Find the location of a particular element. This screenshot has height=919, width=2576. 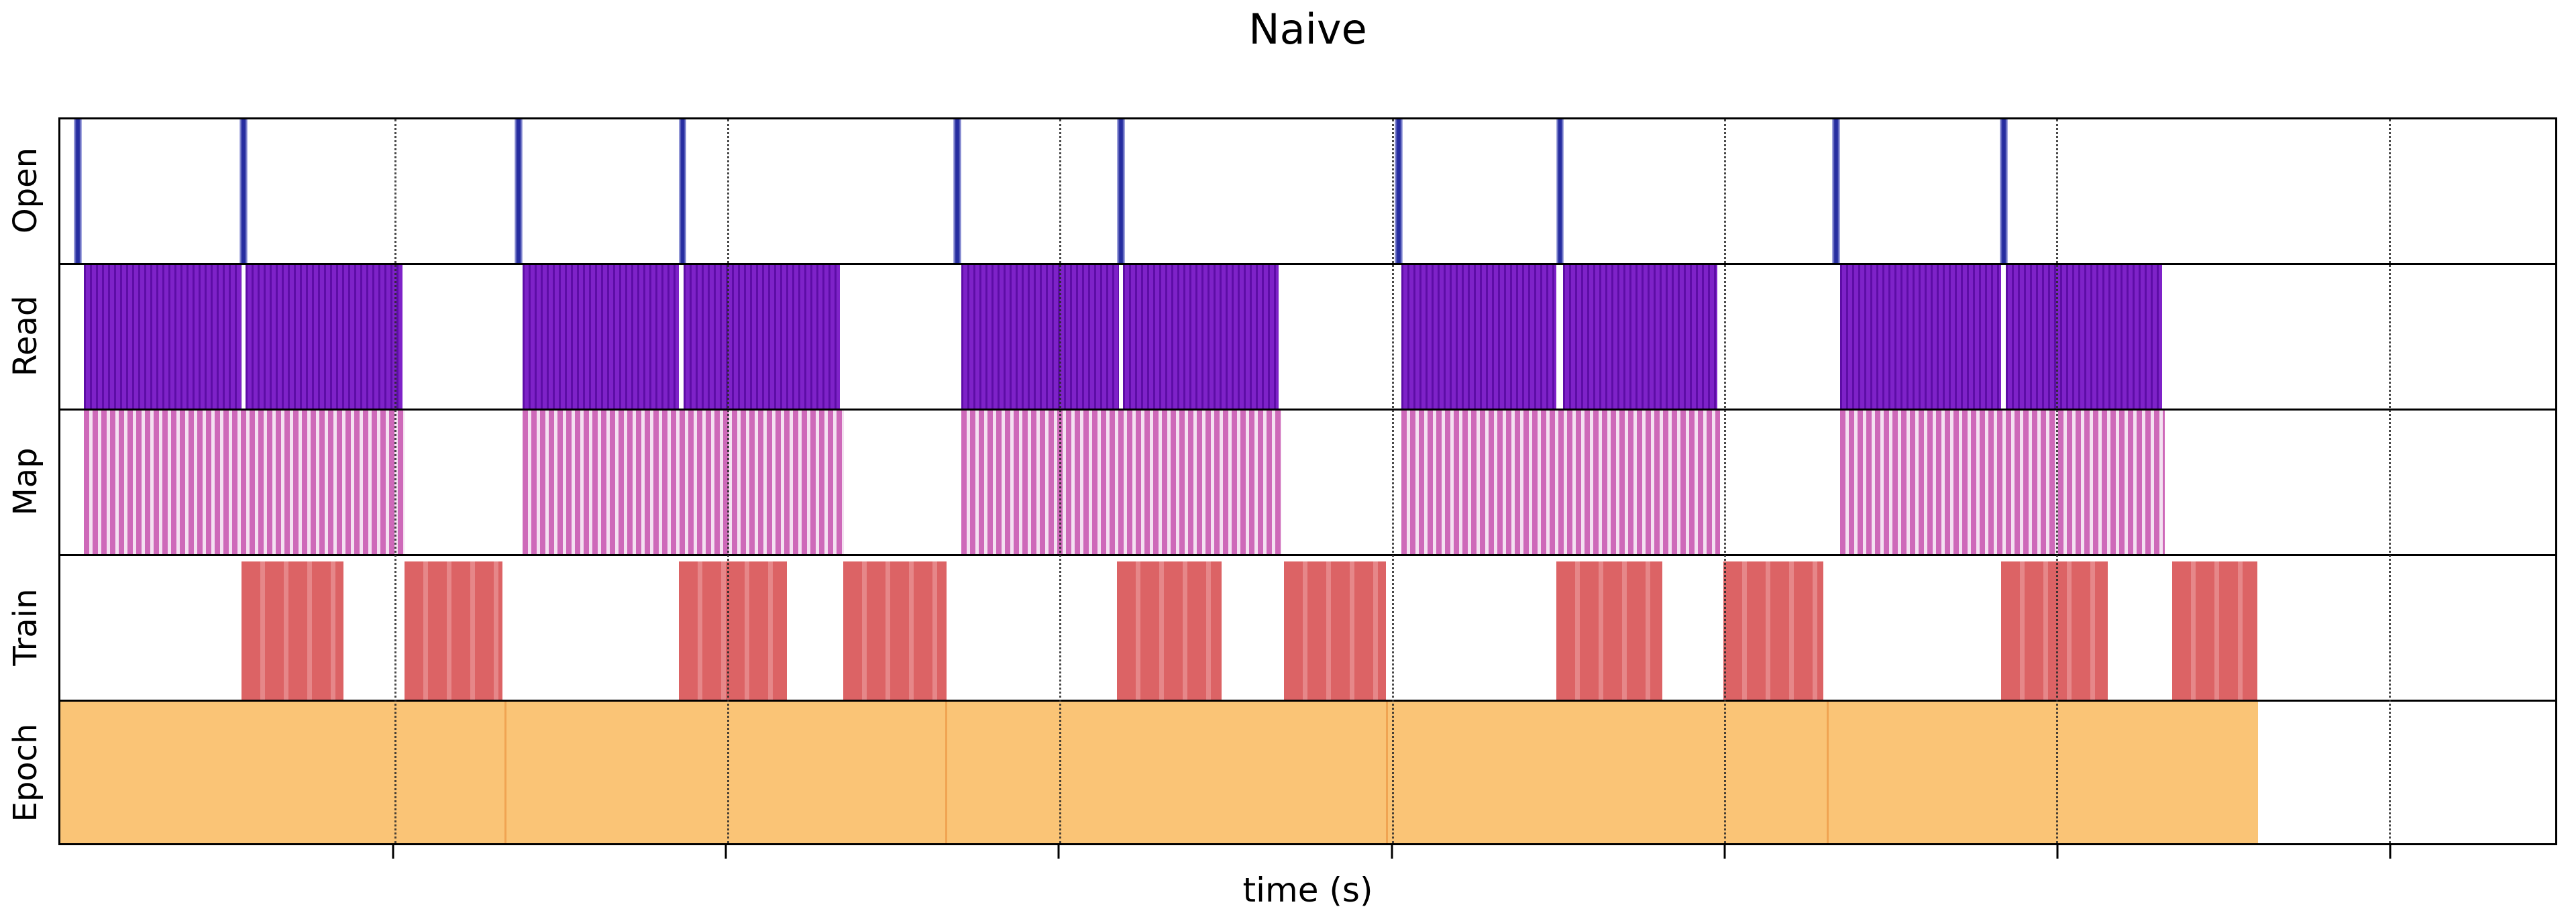

y-axis-label-epoch: Epoch is located at coordinates (25, 772).